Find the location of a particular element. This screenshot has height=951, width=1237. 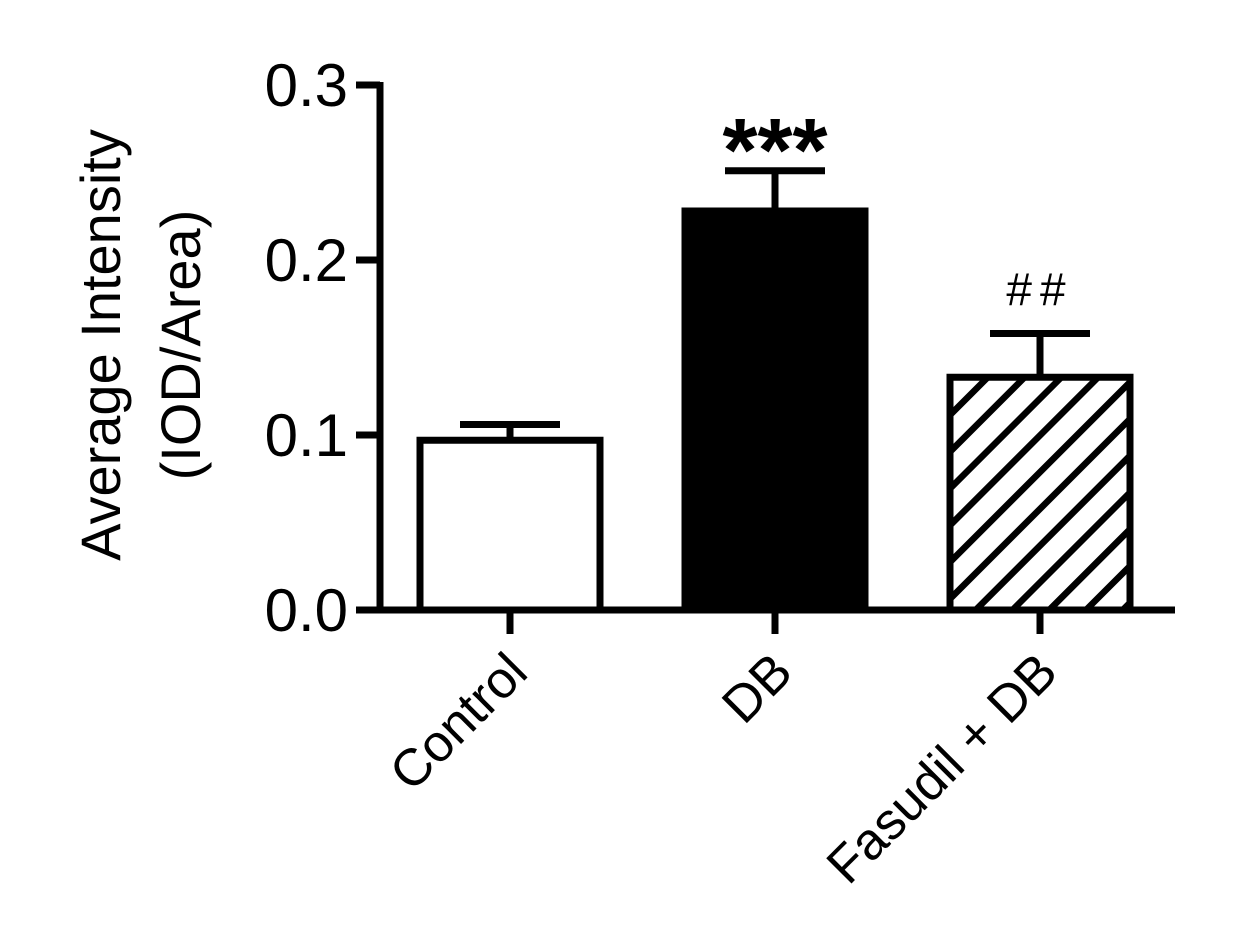

y-axis-label-line1: Average Intensity is located at coordinates (100, 345).